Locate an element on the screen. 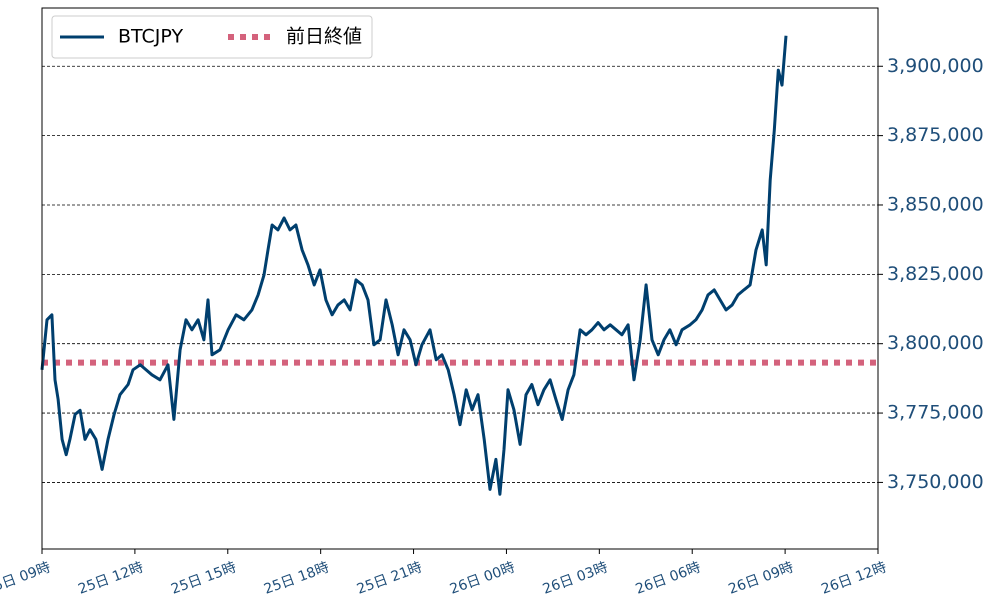 This screenshot has width=991, height=613. x-tick-label: 25日 09時 is located at coordinates (26, 578).